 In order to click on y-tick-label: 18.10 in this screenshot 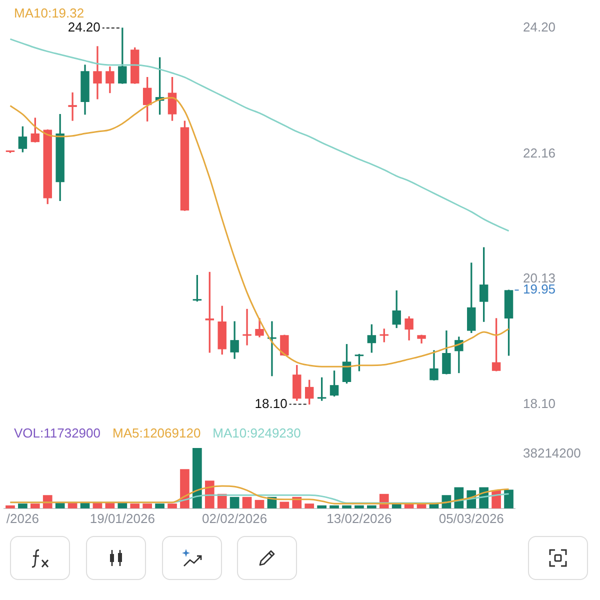, I will do `click(539, 403)`.